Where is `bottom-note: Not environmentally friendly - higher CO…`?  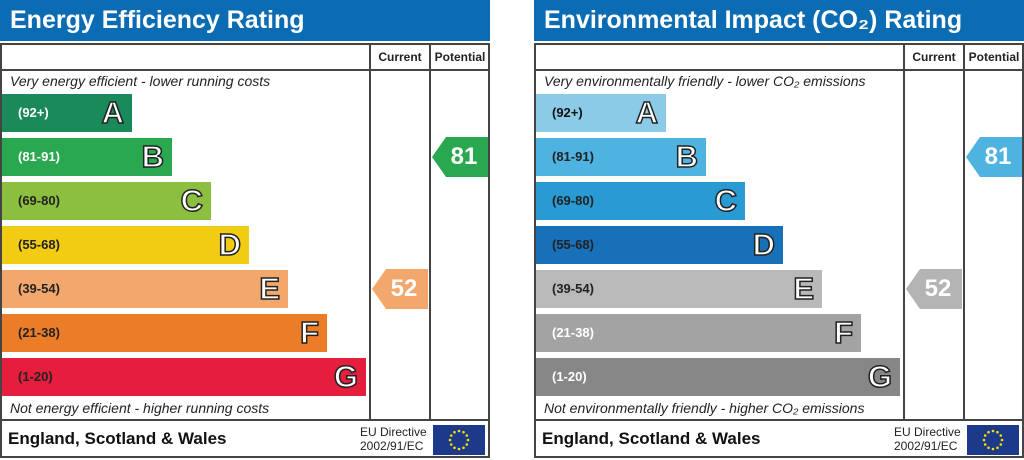 bottom-note: Not environmentally friendly - higher CO… is located at coordinates (704, 408).